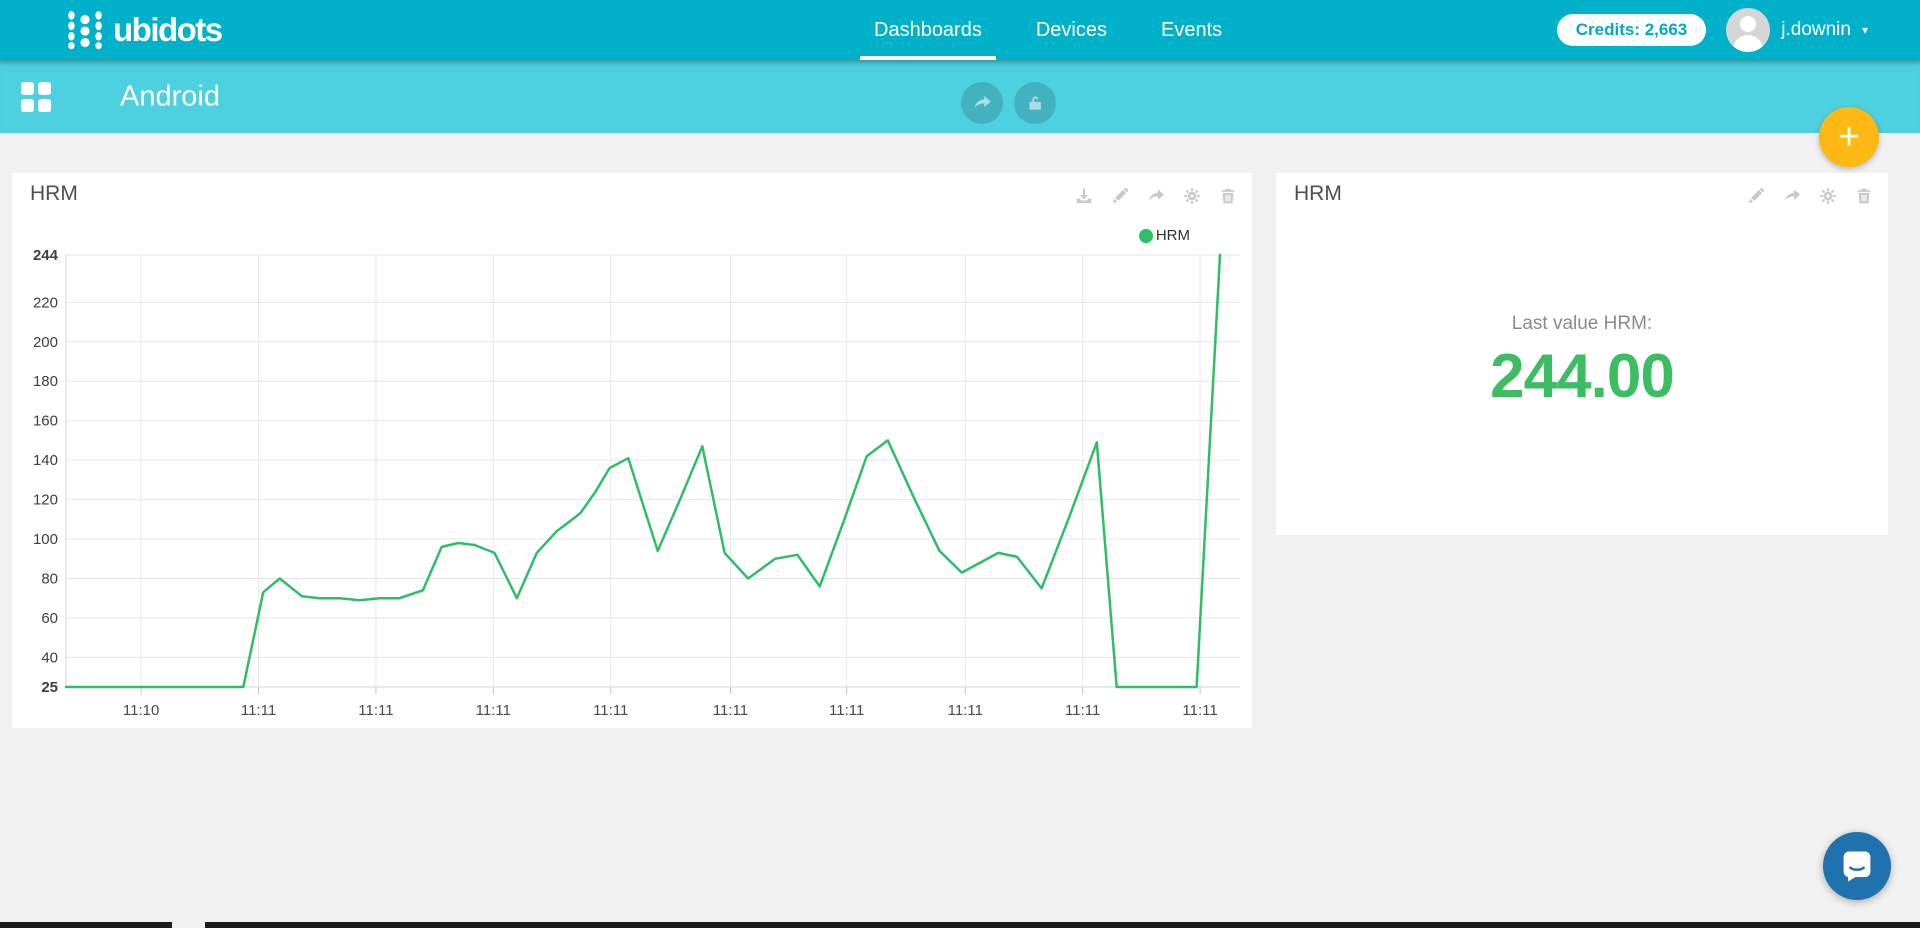 The width and height of the screenshot is (1920, 928). I want to click on legend-dot-icon, so click(1145, 235).